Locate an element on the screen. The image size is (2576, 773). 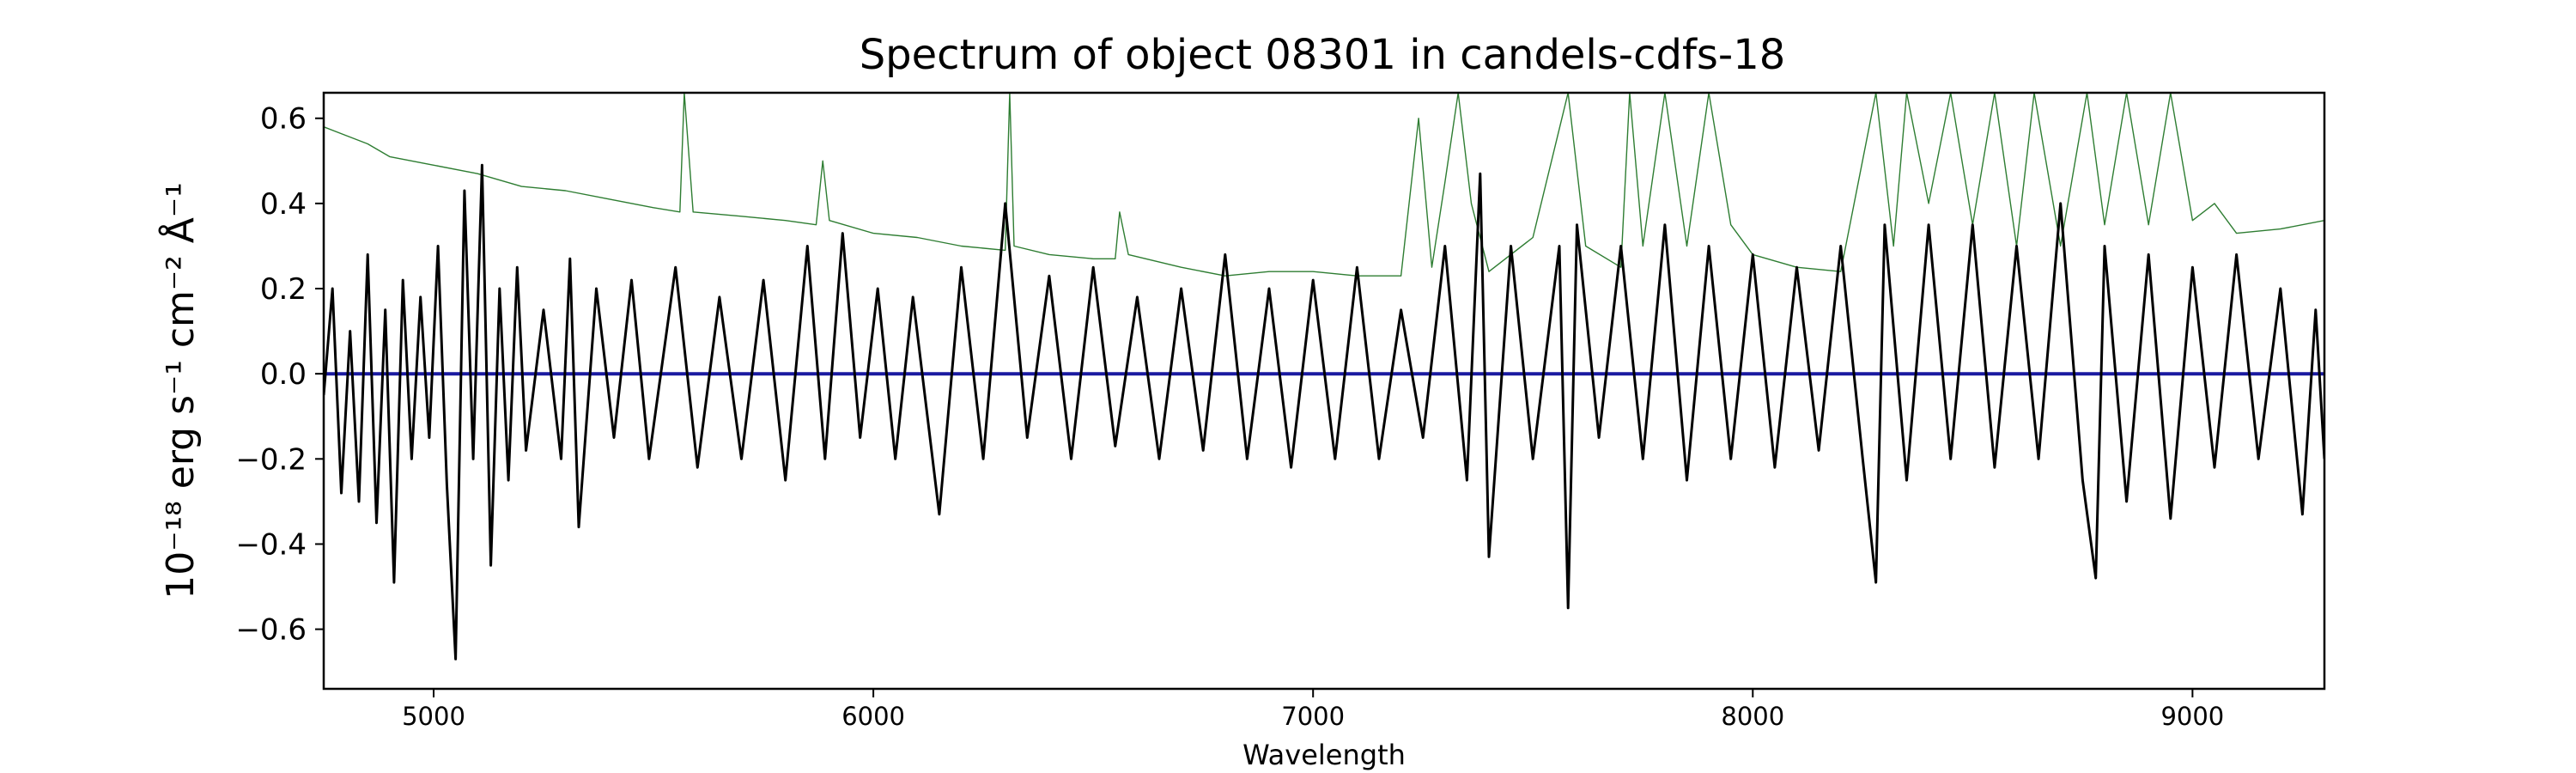
y-tick-label: 0.4 is located at coordinates (283, 204).